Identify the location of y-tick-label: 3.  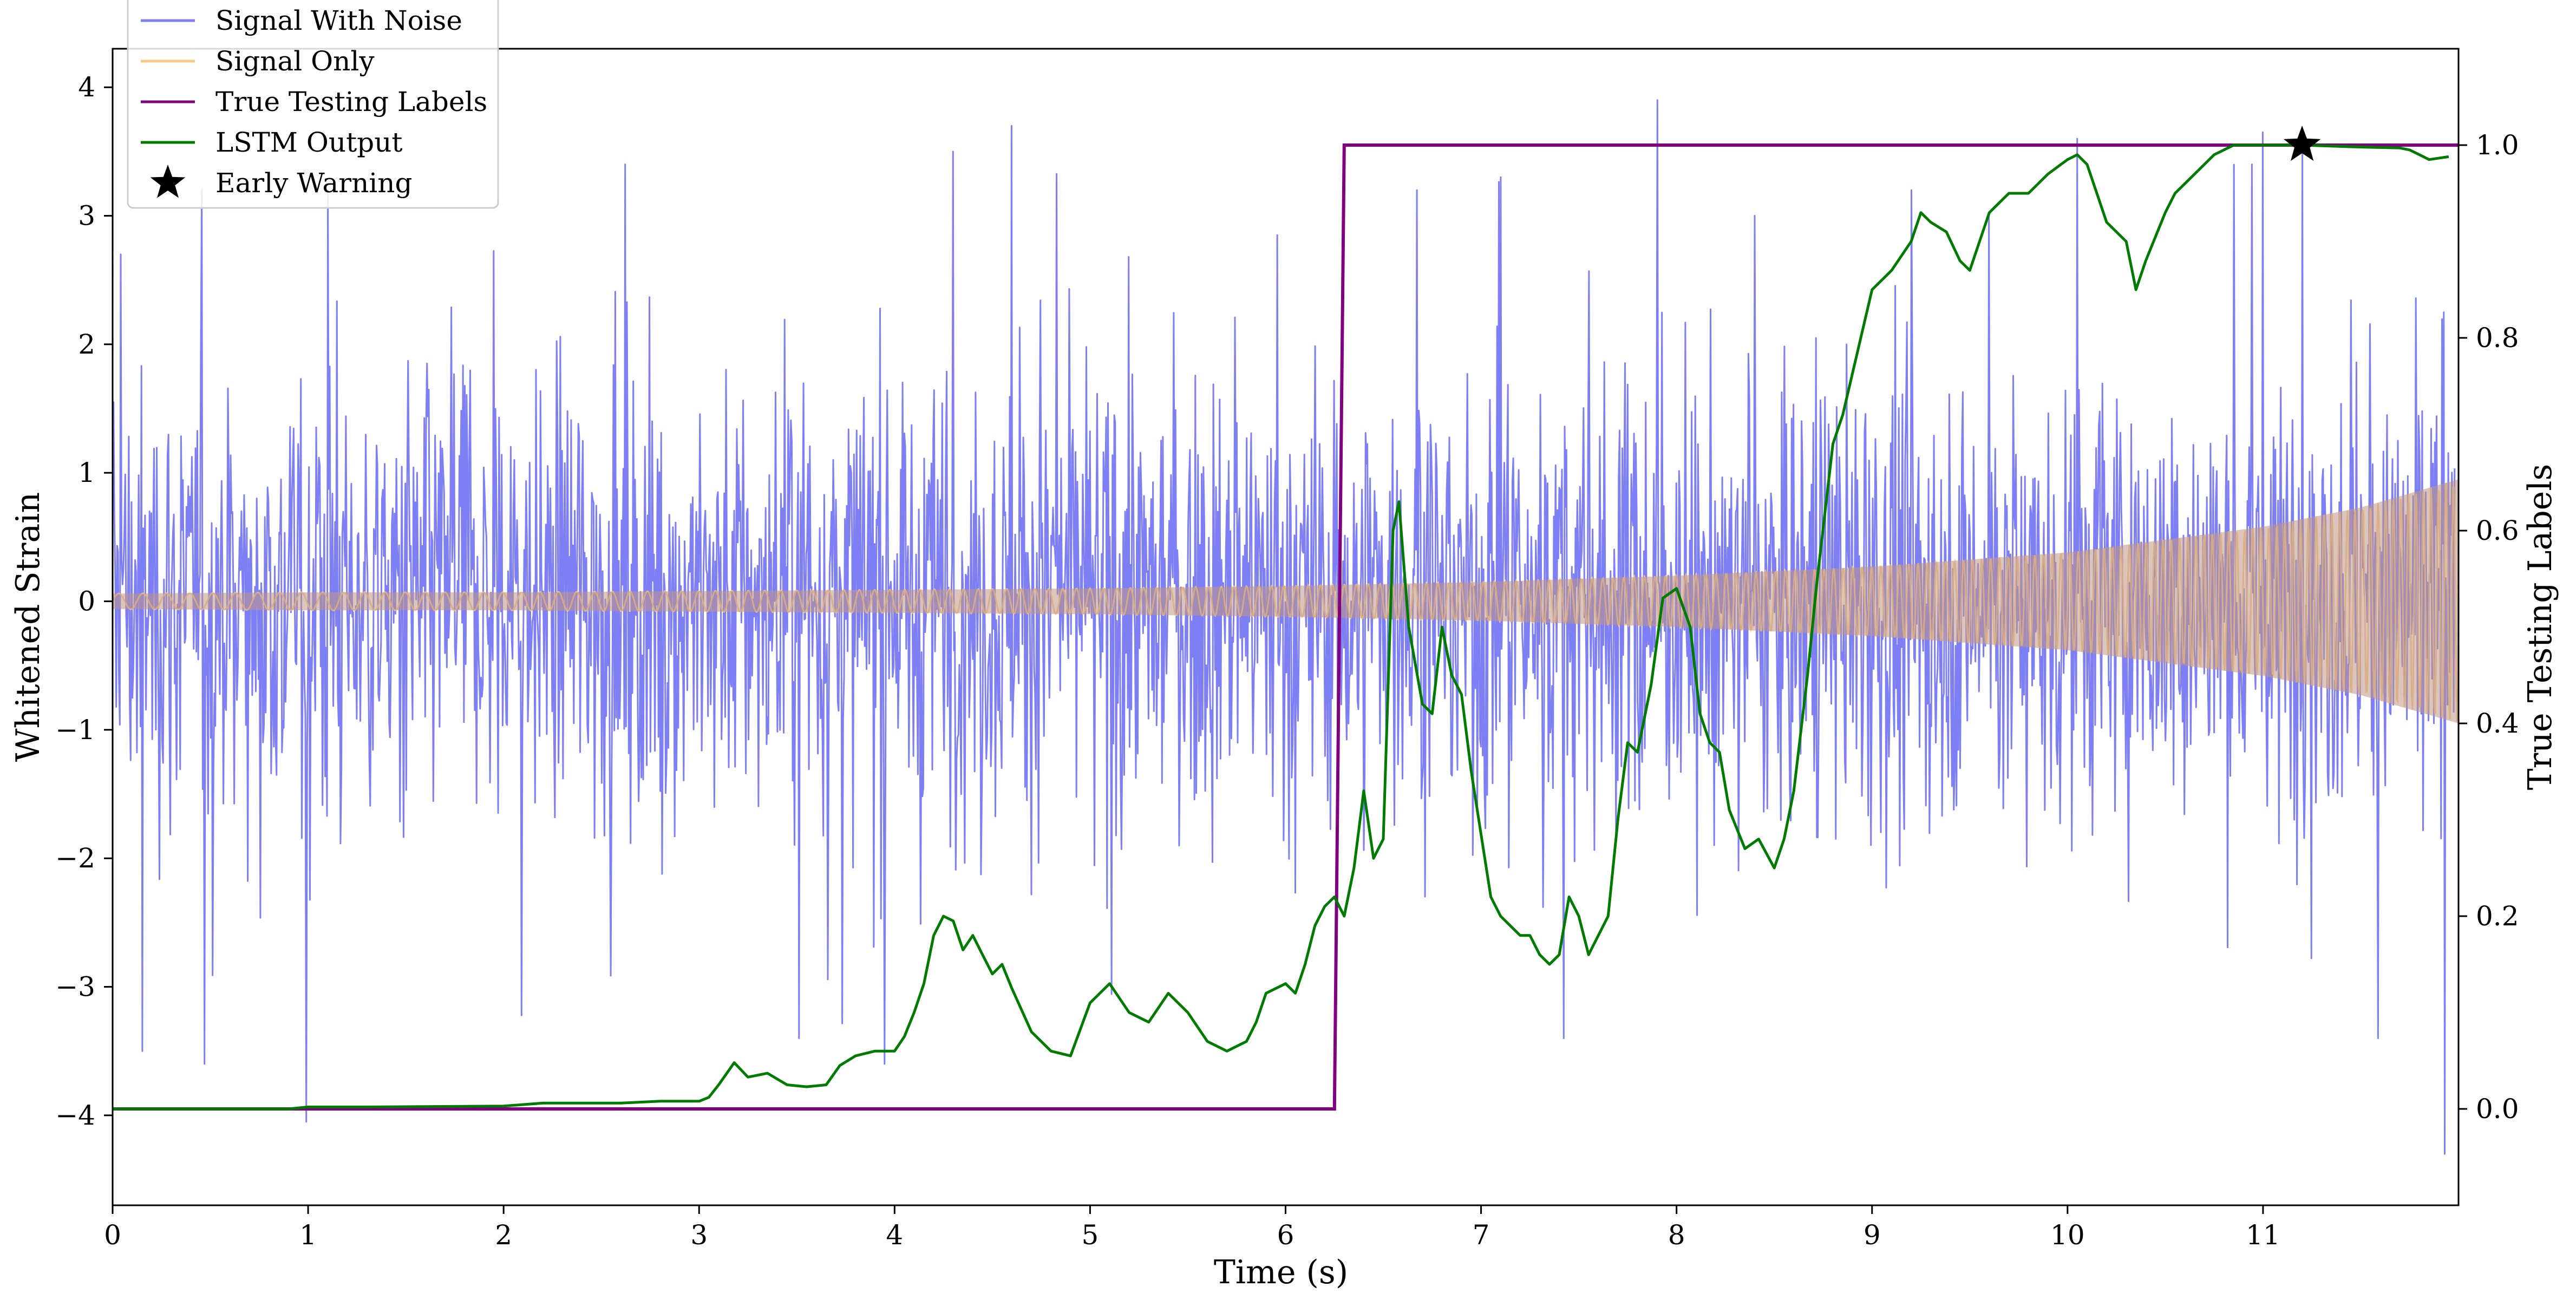
(86, 216).